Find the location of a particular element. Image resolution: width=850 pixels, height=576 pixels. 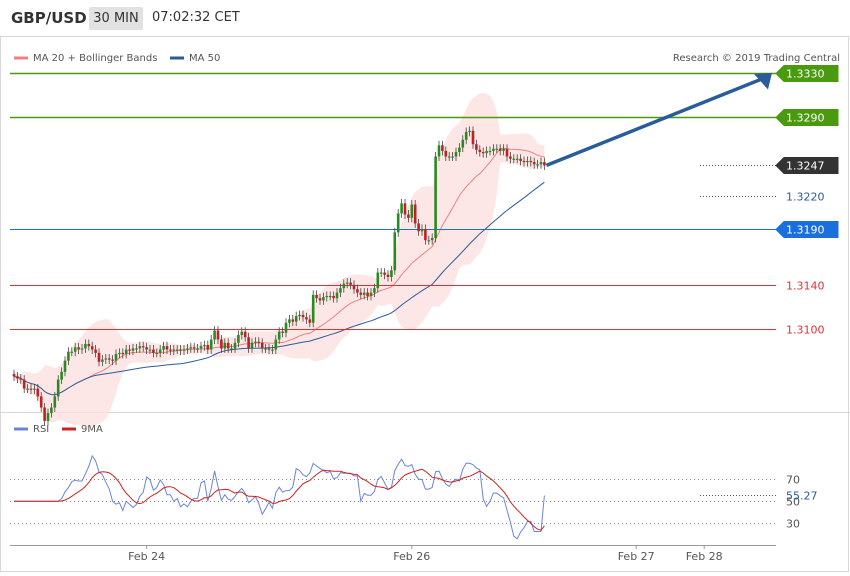

projection-arrow is located at coordinates (656, 121).